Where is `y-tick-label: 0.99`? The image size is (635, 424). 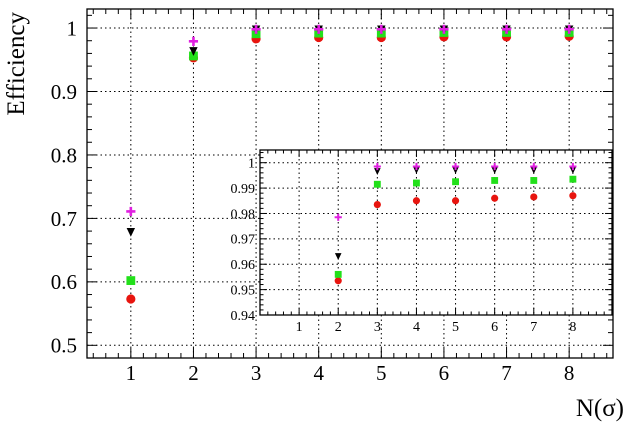 y-tick-label: 0.99 is located at coordinates (243, 189).